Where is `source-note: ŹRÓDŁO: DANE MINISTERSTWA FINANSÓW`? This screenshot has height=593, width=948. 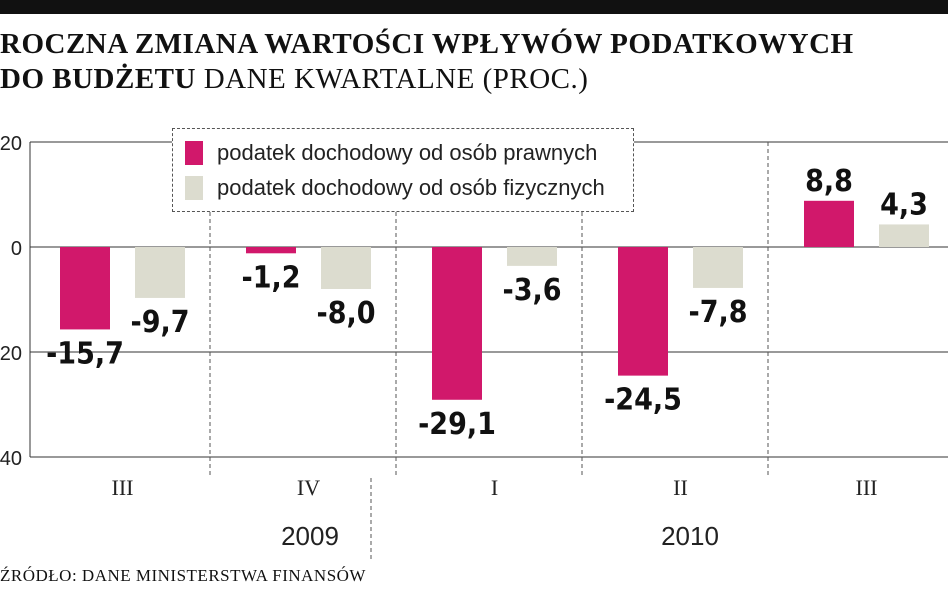 source-note: ŹRÓDŁO: DANE MINISTERSTWA FINANSÓW is located at coordinates (183, 576).